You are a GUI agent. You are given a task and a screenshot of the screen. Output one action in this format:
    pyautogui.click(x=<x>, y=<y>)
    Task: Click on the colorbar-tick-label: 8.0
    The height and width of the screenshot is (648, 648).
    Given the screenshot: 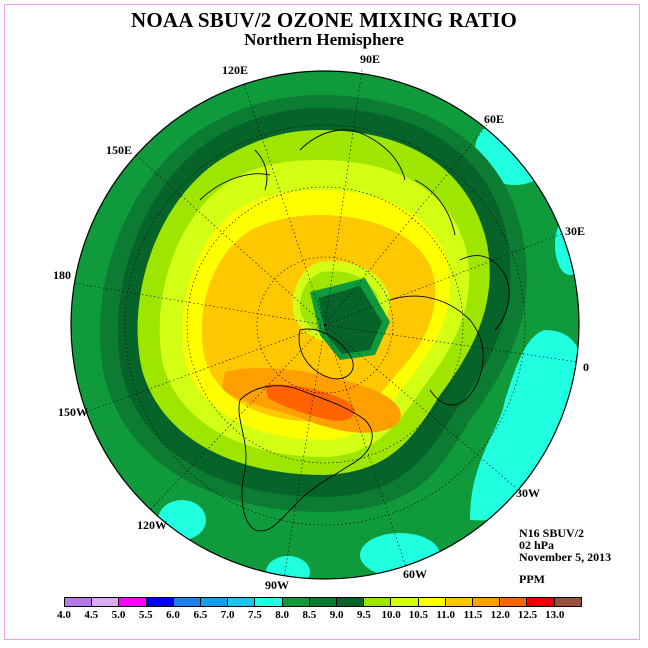 What is the action you would take?
    pyautogui.click(x=282, y=615)
    